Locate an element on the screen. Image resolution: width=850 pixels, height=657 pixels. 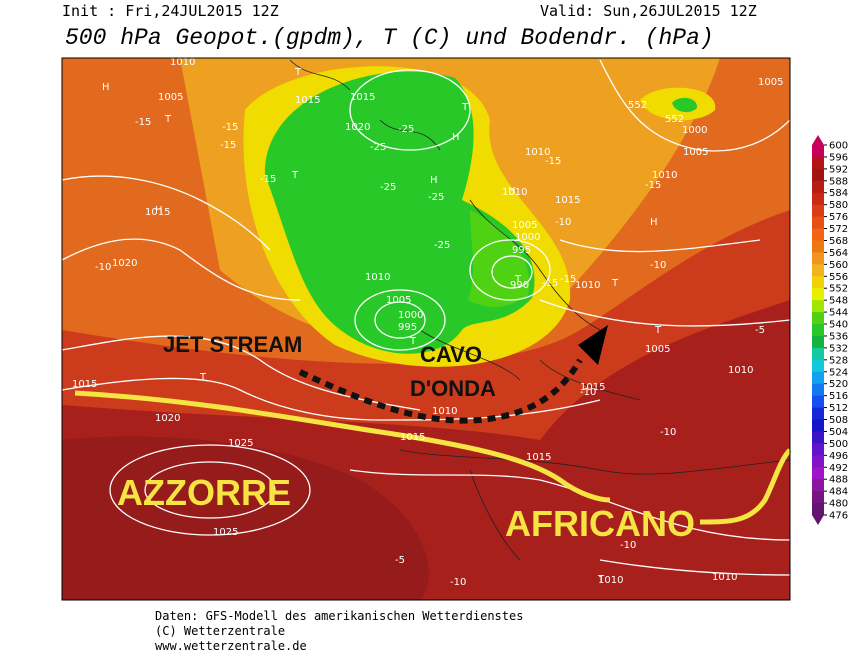
map-label: 1020 is located at coordinates (167, 418).